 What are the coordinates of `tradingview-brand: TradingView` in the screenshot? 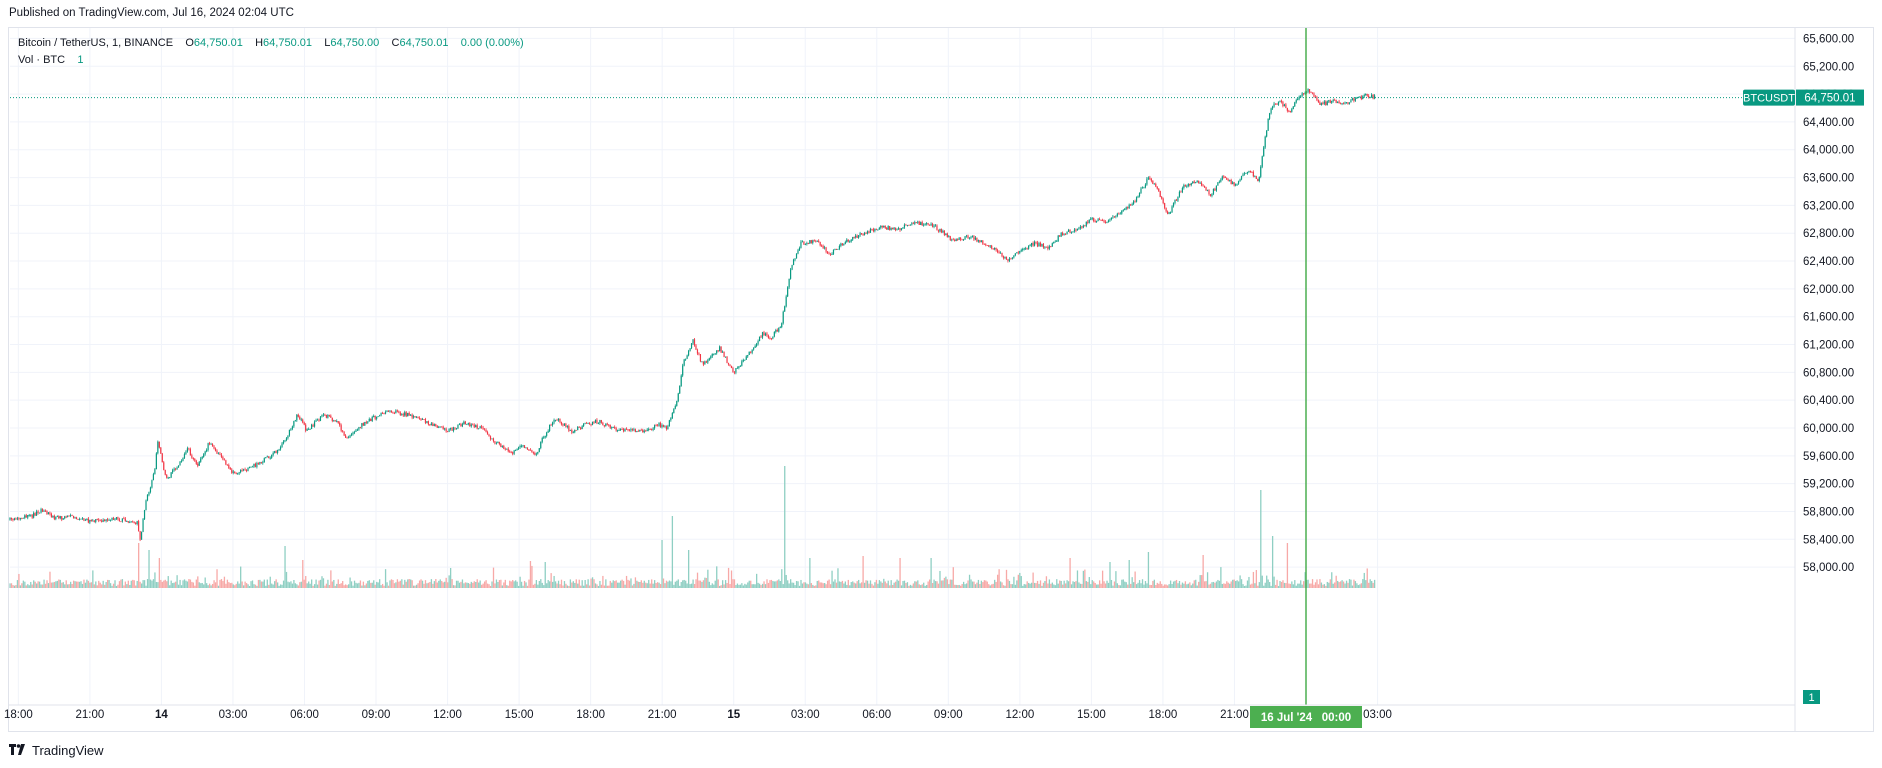 It's located at (56, 750).